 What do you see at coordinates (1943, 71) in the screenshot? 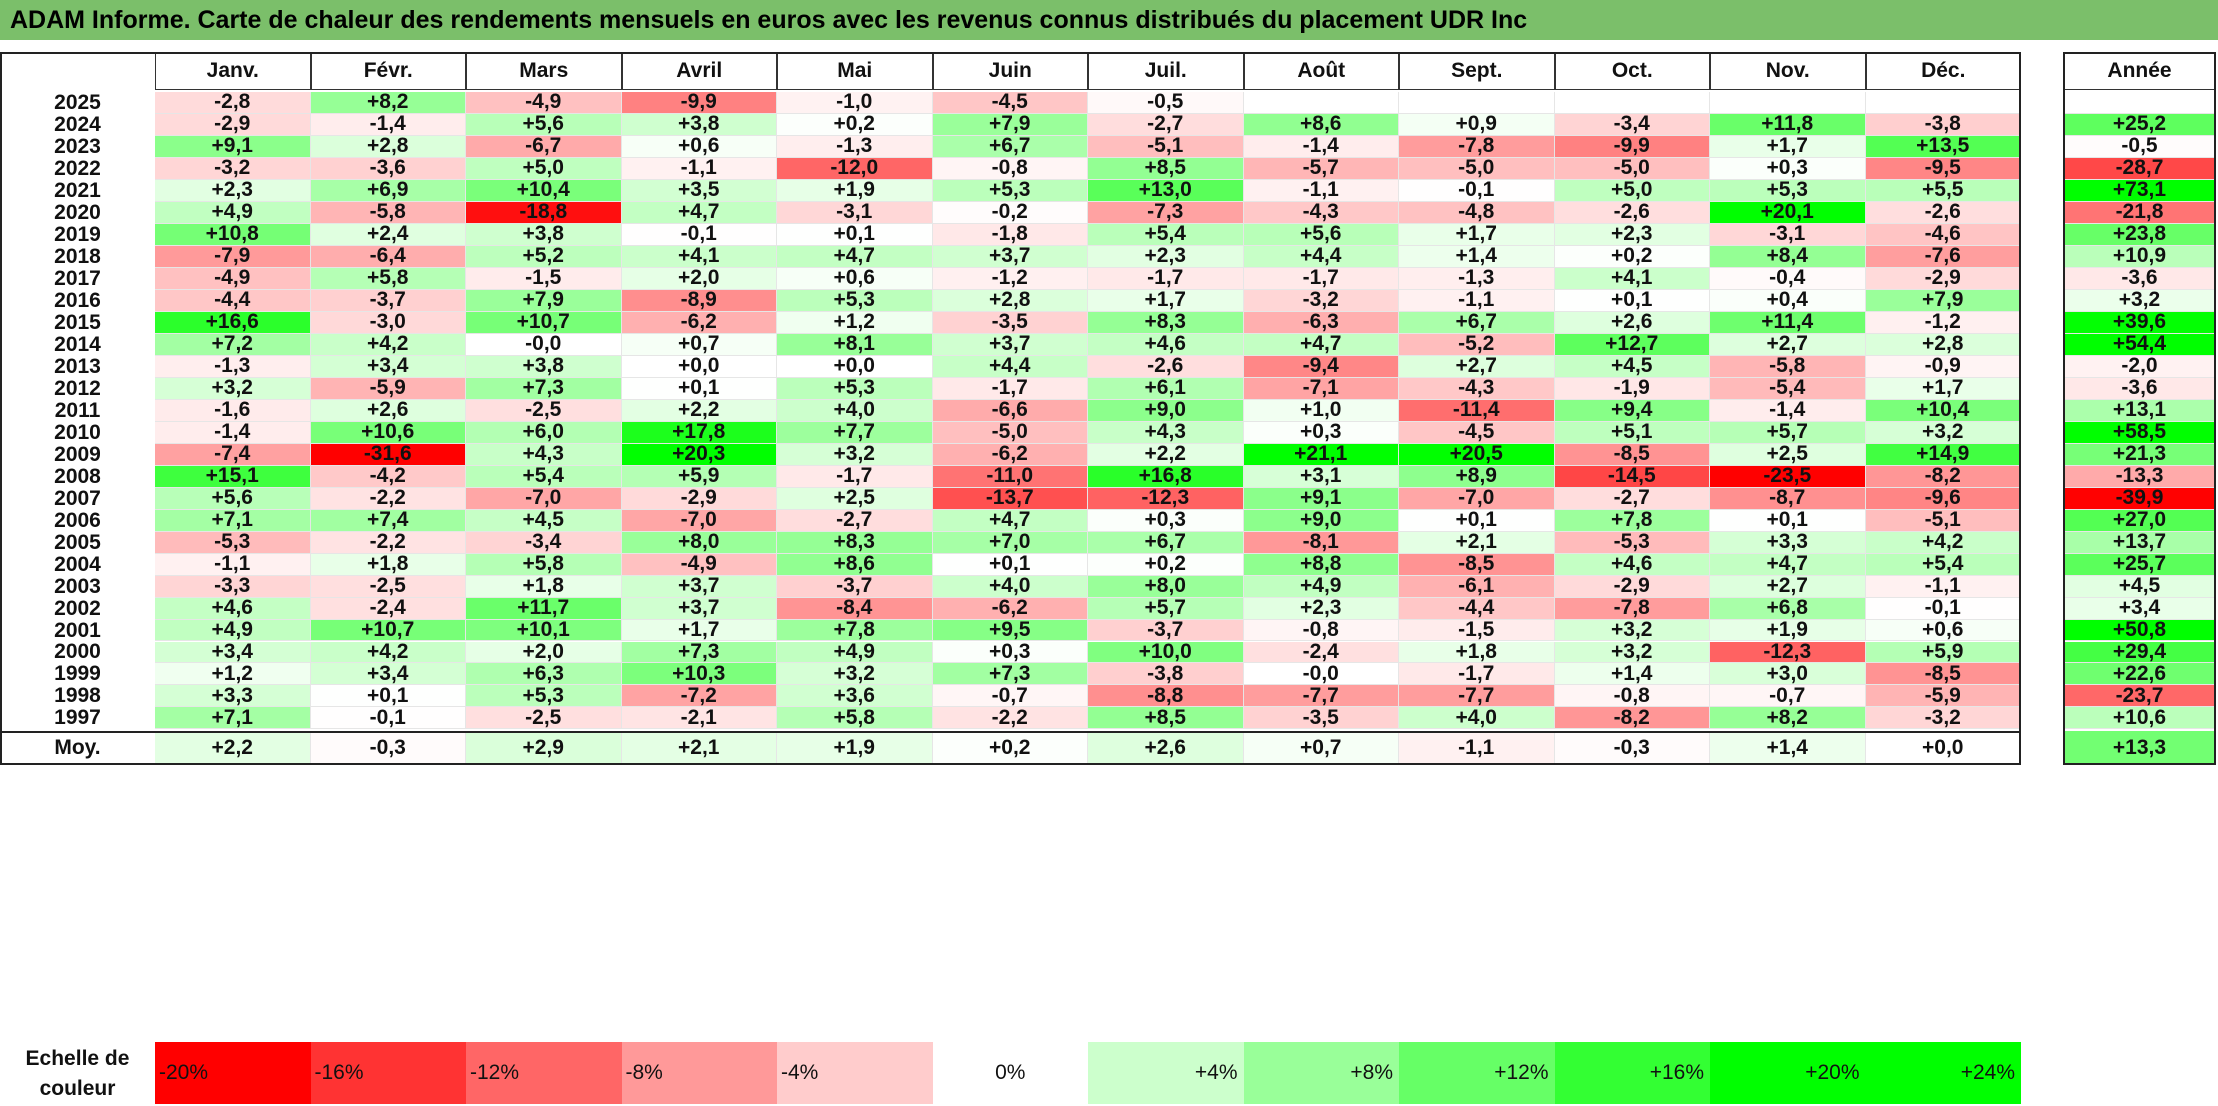
I see `column-header: Déc.` at bounding box center [1943, 71].